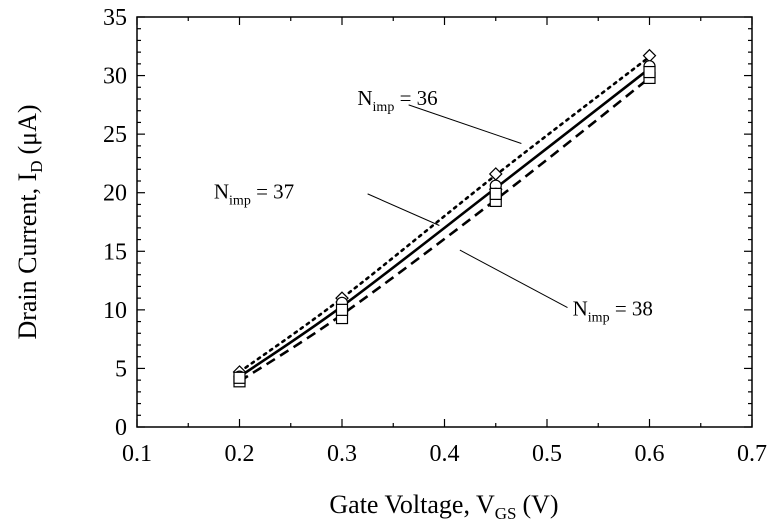  Describe the element at coordinates (115, 223) in the screenshot. I see `y-tick-labels: 0 5 10 15 20 25 30 35` at that location.